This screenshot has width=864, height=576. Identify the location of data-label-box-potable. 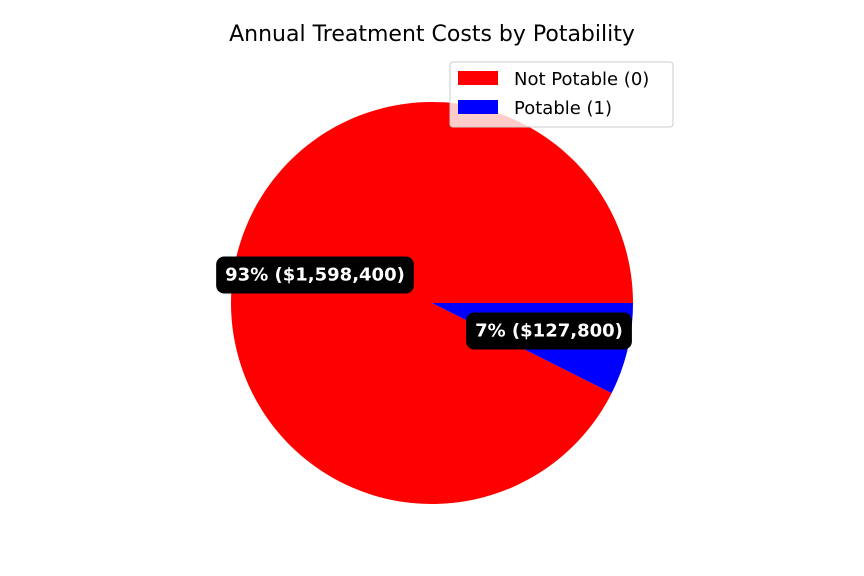
(549, 331).